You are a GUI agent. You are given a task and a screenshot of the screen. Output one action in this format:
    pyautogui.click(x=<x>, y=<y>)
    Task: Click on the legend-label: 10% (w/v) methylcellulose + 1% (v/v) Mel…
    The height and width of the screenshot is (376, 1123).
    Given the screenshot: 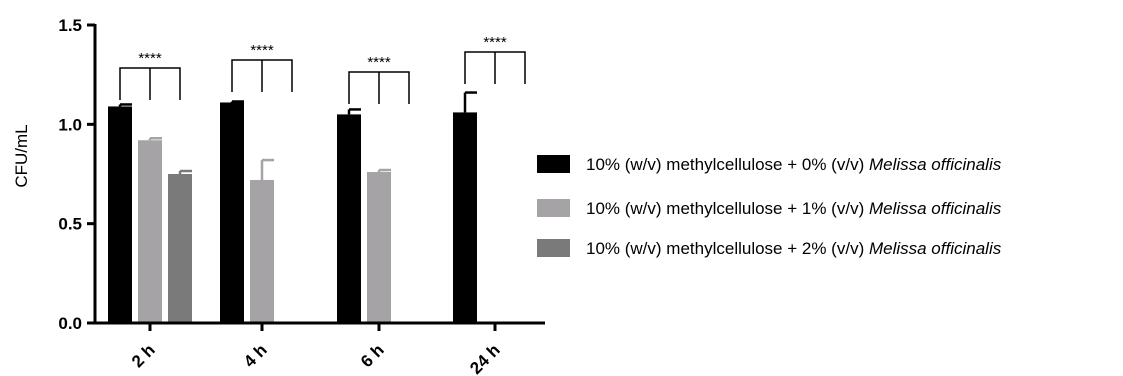 What is the action you would take?
    pyautogui.click(x=794, y=208)
    